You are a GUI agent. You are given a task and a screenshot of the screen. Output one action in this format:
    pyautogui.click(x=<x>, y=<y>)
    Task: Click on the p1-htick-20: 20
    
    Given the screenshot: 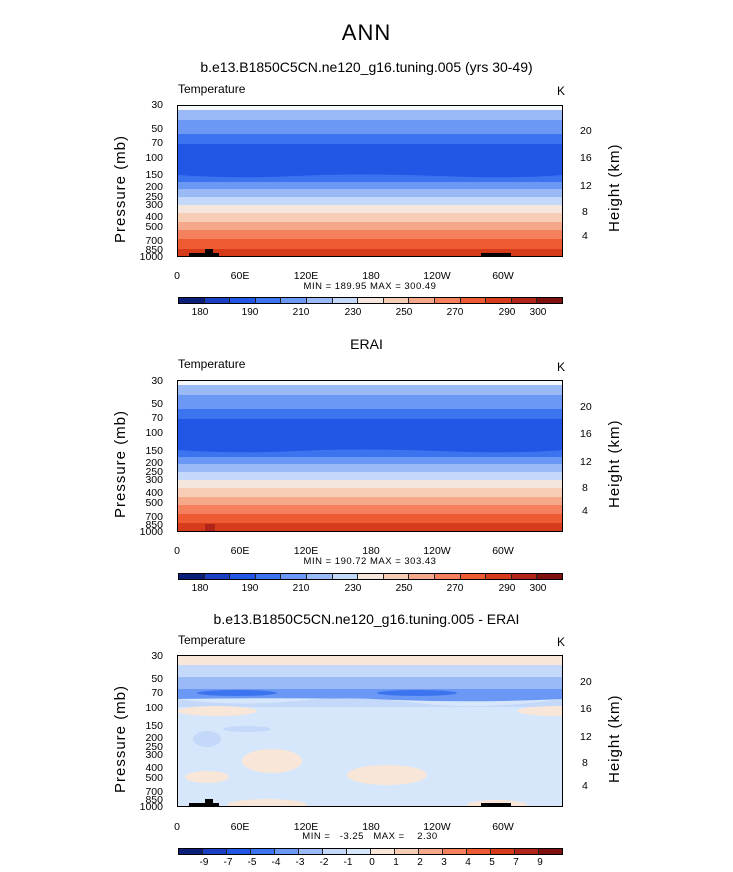 What is the action you would take?
    pyautogui.click(x=586, y=131)
    